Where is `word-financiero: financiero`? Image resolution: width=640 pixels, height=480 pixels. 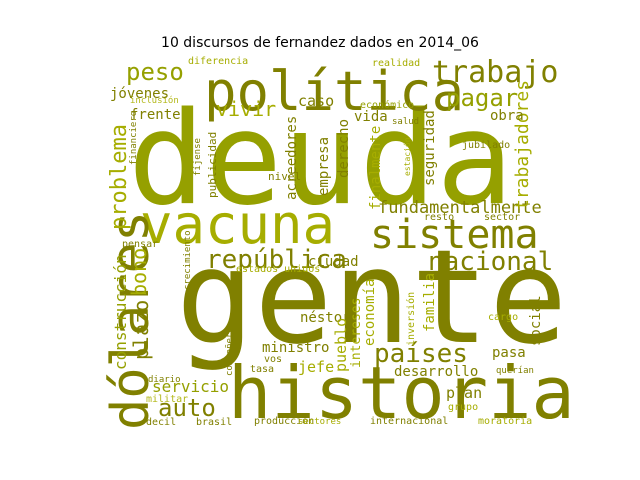 word-financiero: financiero is located at coordinates (134, 138).